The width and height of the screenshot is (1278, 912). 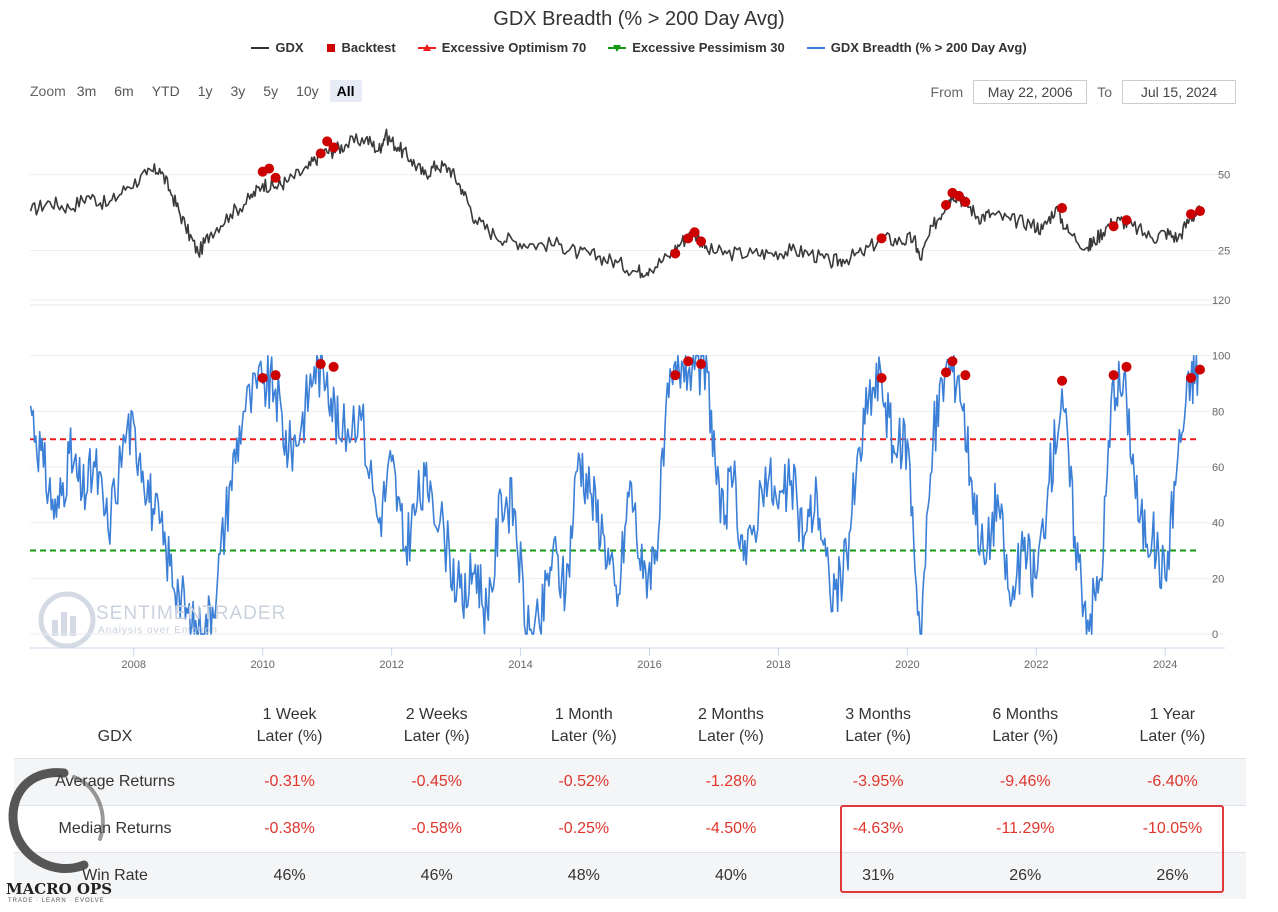 I want to click on bottom-y-tick-label: 0, so click(x=1215, y=635).